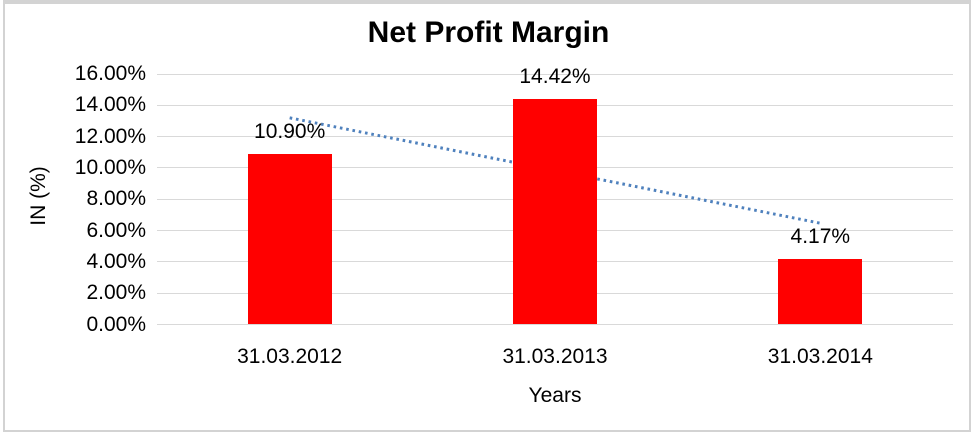 The width and height of the screenshot is (977, 433). What do you see at coordinates (290, 131) in the screenshot?
I see `data-label: 10.90%` at bounding box center [290, 131].